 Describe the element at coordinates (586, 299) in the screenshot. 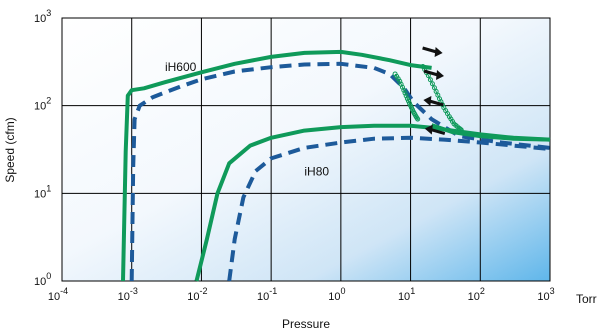

I see `x-axis-unit: Torr` at that location.